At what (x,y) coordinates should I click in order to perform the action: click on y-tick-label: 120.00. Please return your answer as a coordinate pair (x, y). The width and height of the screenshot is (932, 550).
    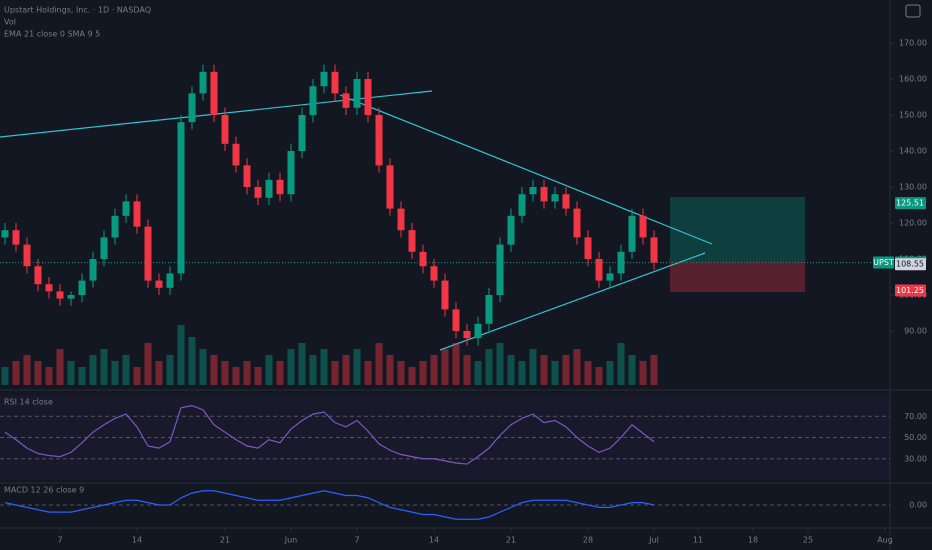
    Looking at the image, I should click on (913, 223).